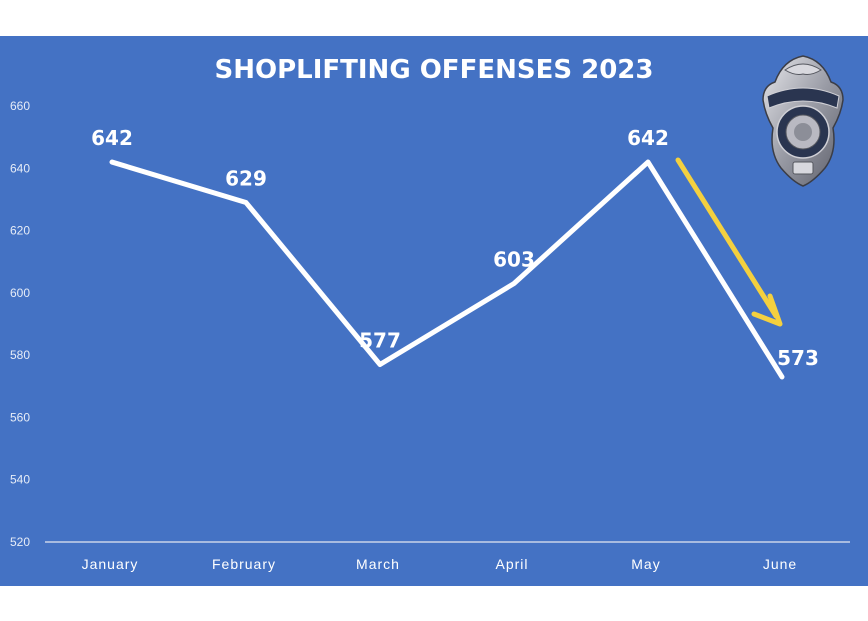  Describe the element at coordinates (20, 168) in the screenshot. I see `y-tick-label: 640` at that location.